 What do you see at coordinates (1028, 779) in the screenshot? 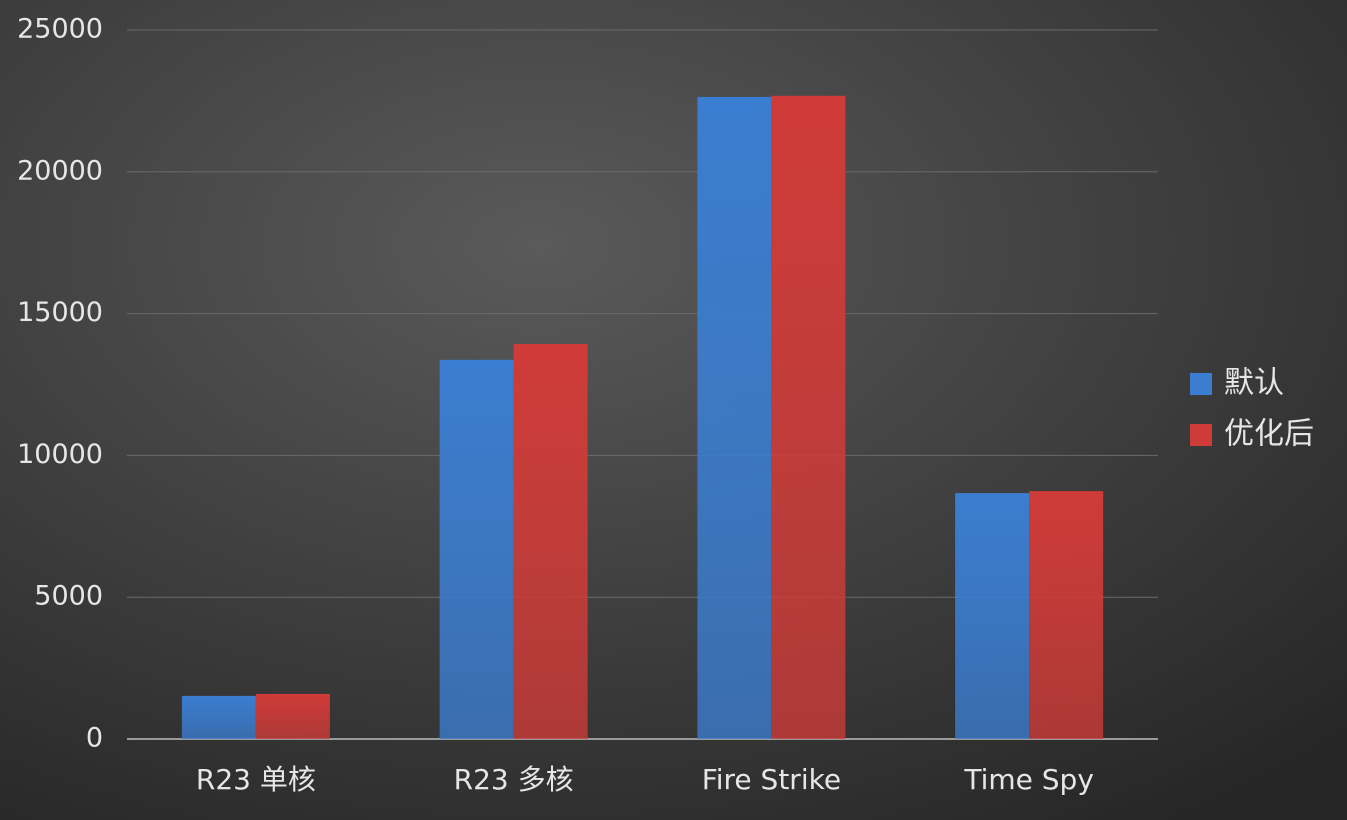
I see `x-tick-label: Time Spy` at bounding box center [1028, 779].